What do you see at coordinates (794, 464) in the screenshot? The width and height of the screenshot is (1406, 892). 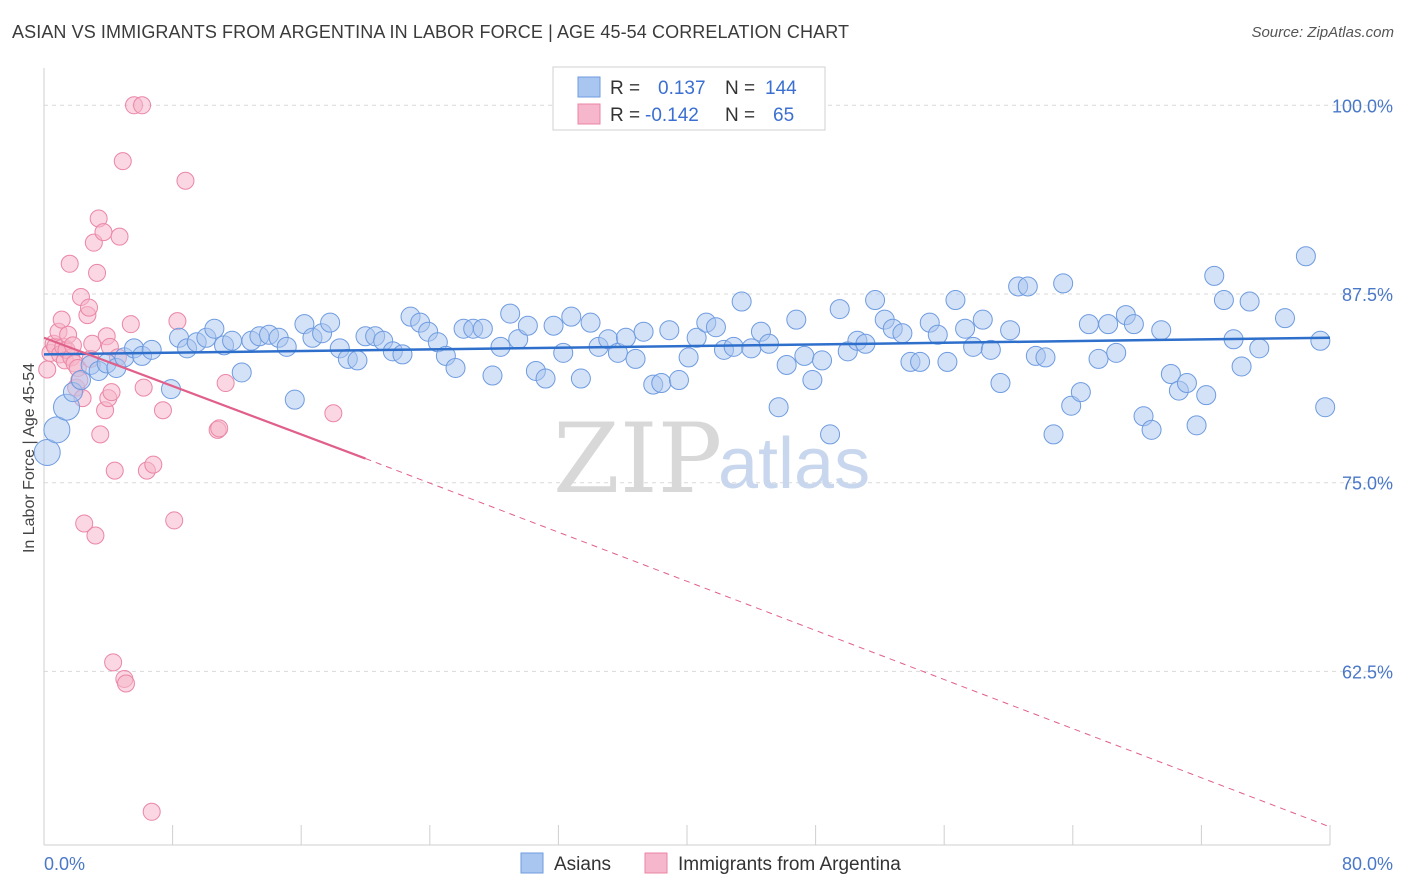 I see `watermark-atlas: atlas` at bounding box center [794, 464].